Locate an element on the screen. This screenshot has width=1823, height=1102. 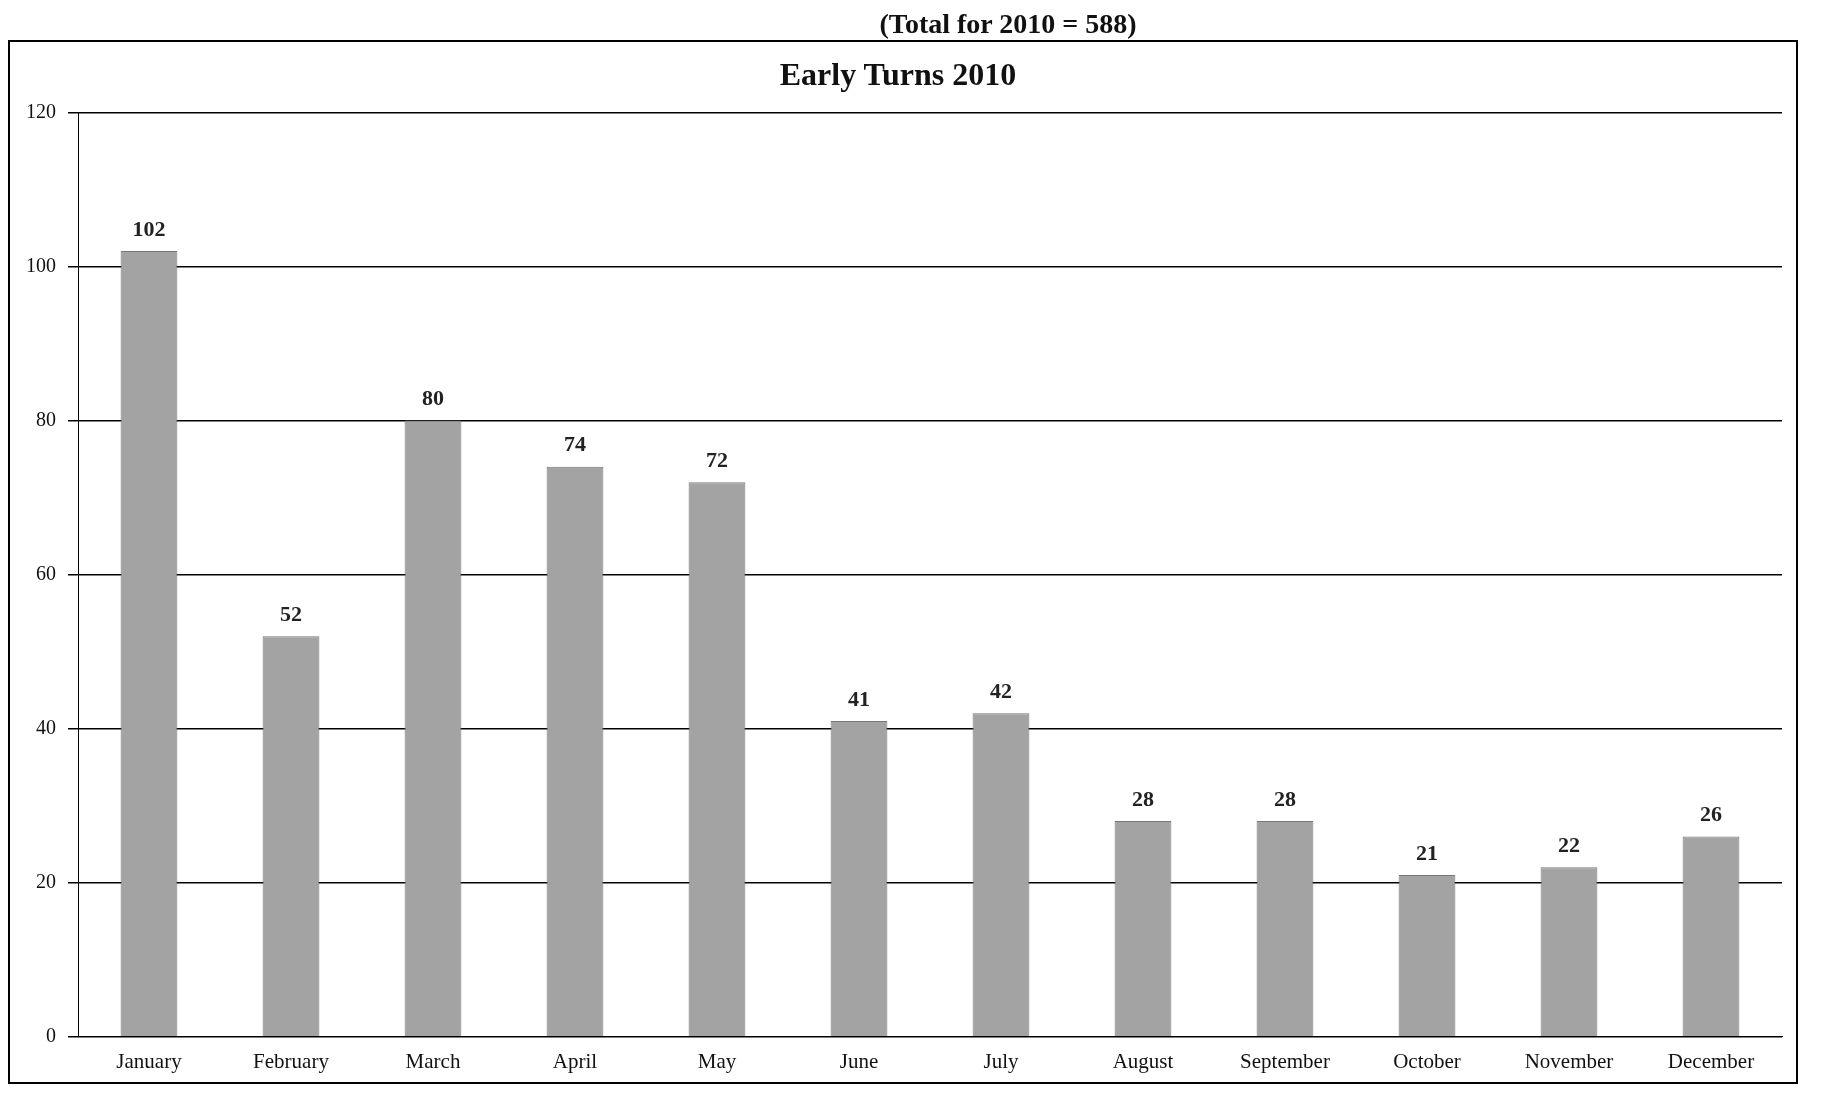
y-tick-label: 100 is located at coordinates (41, 264).